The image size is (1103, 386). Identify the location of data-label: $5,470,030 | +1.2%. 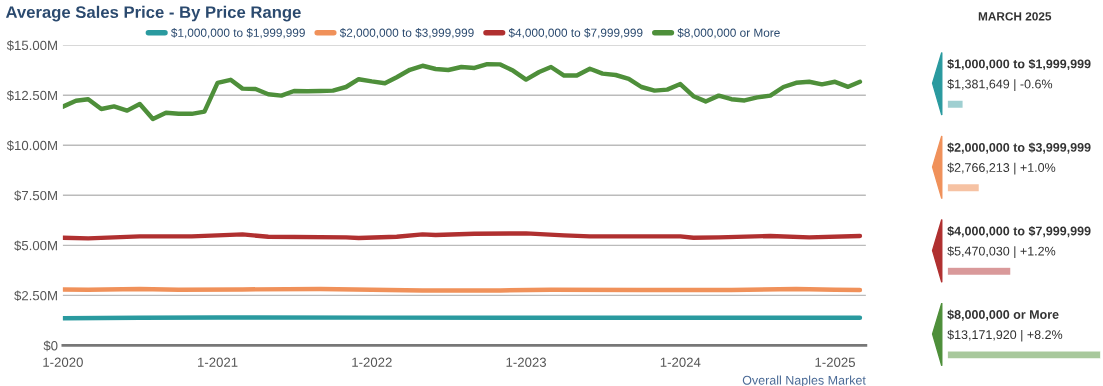
(1001, 252).